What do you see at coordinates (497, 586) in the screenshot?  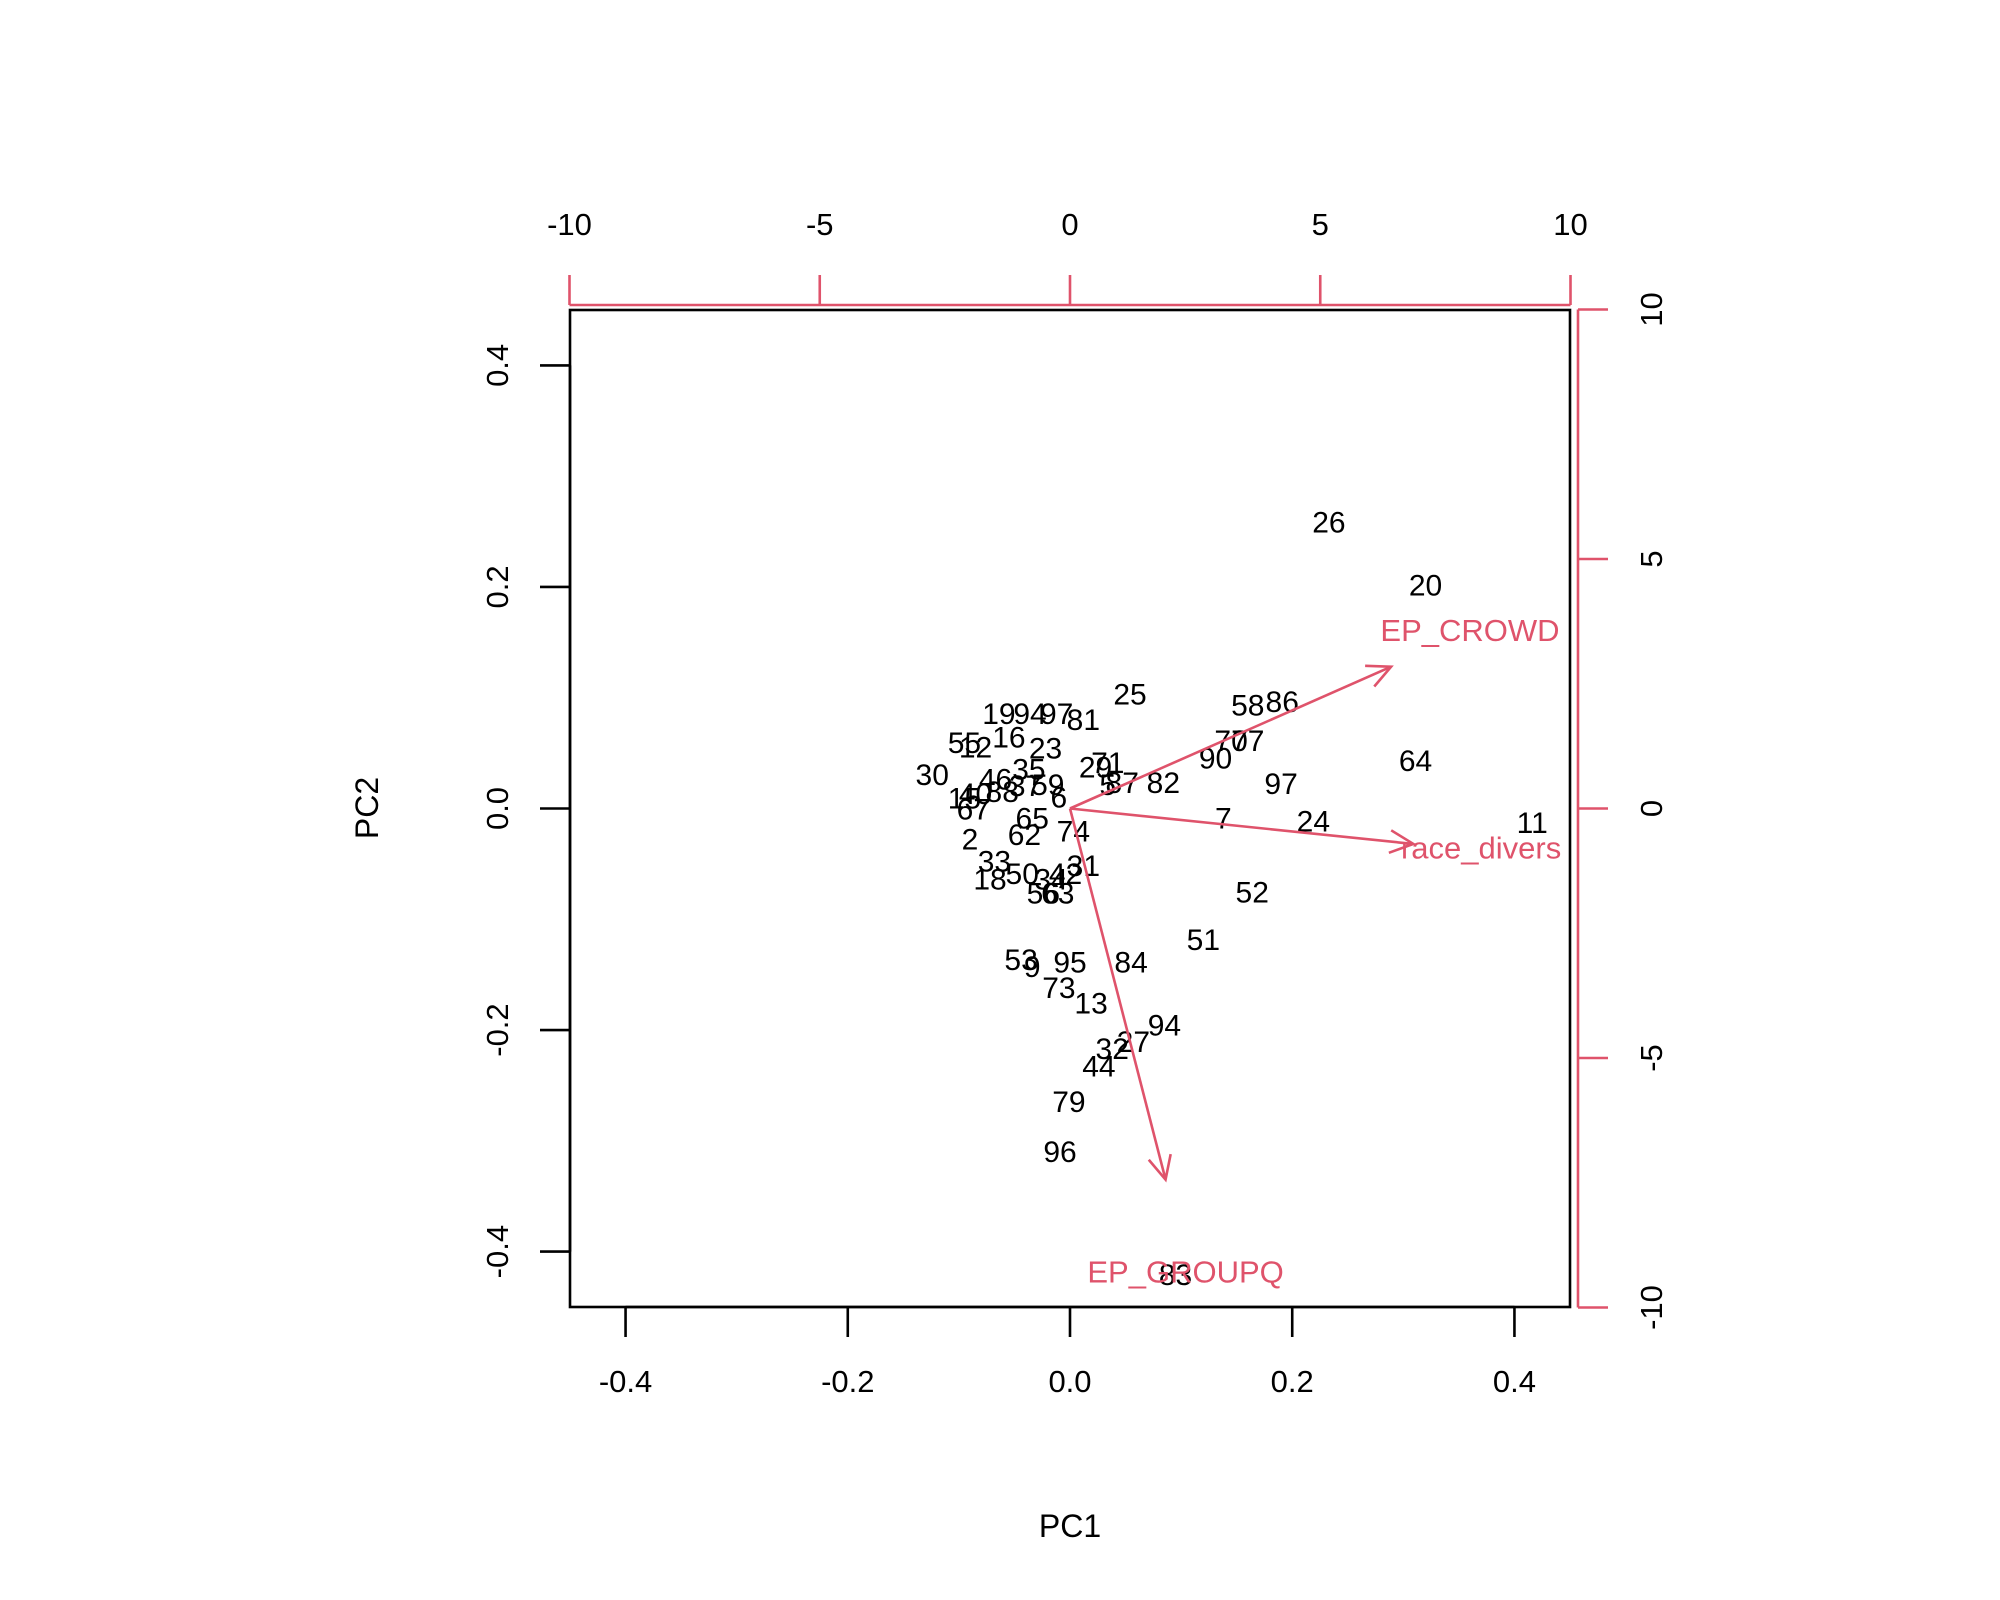 I see `y-tick-label: 0.2` at bounding box center [497, 586].